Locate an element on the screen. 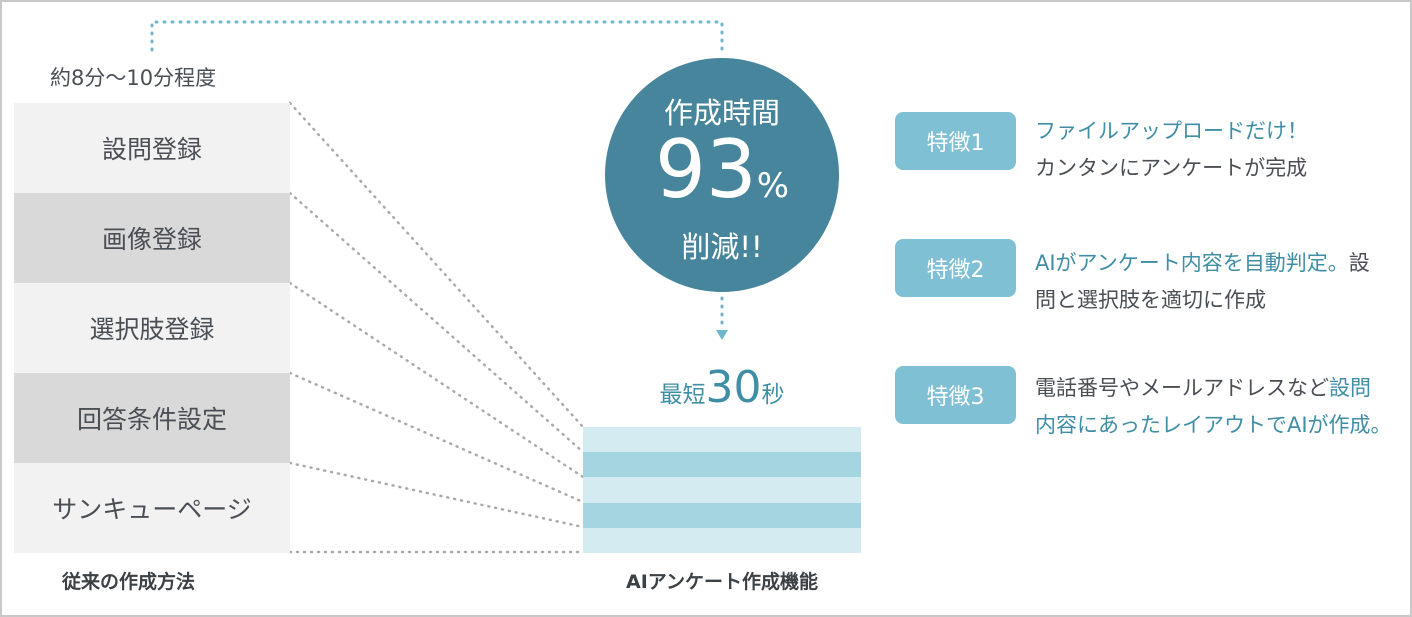  feature-line: ファイルアップロードだけ！ is located at coordinates (1171, 131).